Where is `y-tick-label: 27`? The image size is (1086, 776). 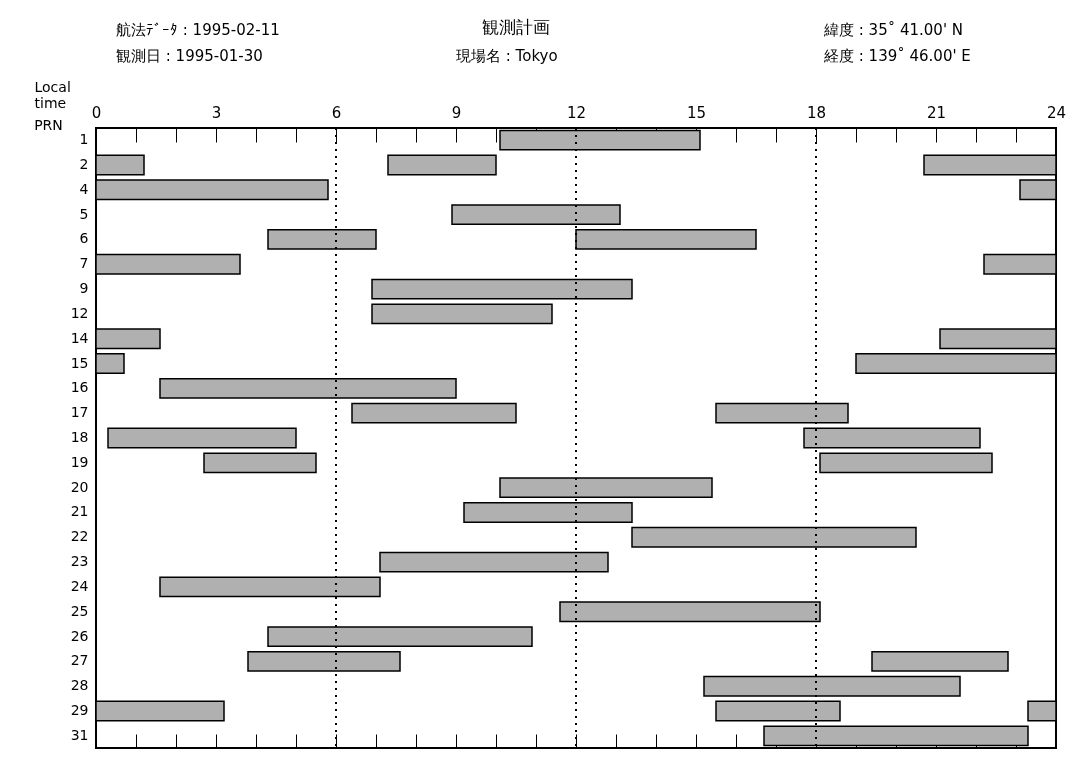
y-tick-label: 27 is located at coordinates (79, 660).